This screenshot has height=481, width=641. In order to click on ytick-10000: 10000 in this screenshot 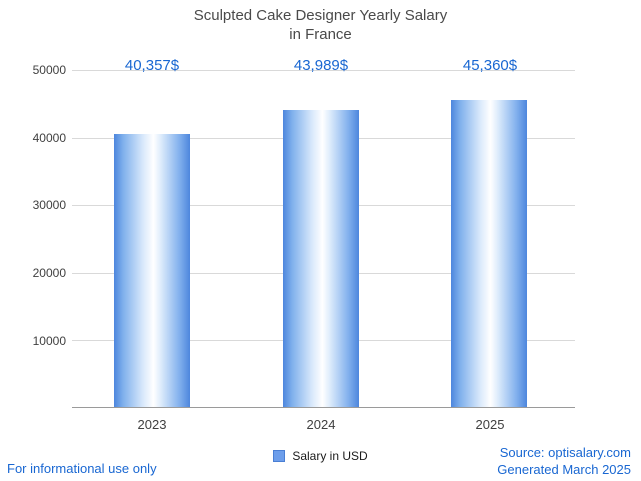, I will do `click(49, 341)`.